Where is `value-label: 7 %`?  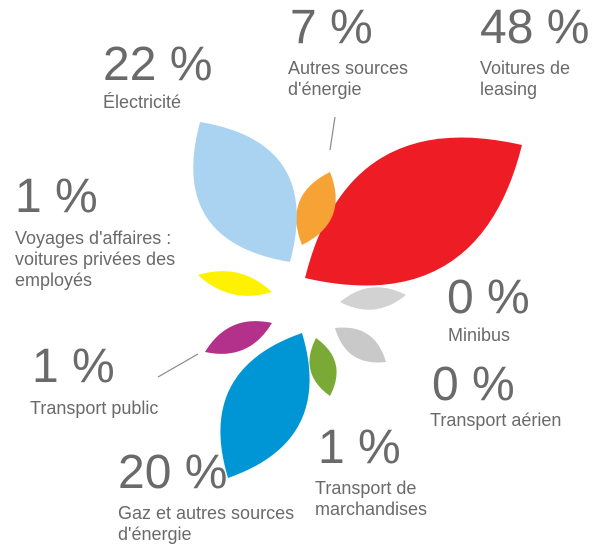 value-label: 7 % is located at coordinates (331, 27).